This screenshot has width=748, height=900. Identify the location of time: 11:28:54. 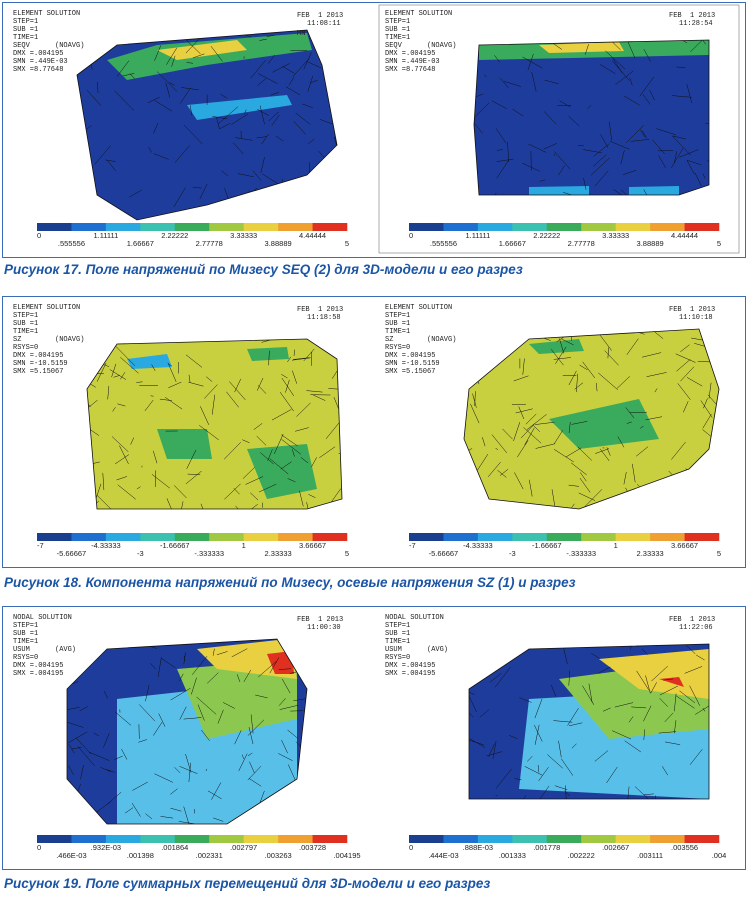
(696, 24).